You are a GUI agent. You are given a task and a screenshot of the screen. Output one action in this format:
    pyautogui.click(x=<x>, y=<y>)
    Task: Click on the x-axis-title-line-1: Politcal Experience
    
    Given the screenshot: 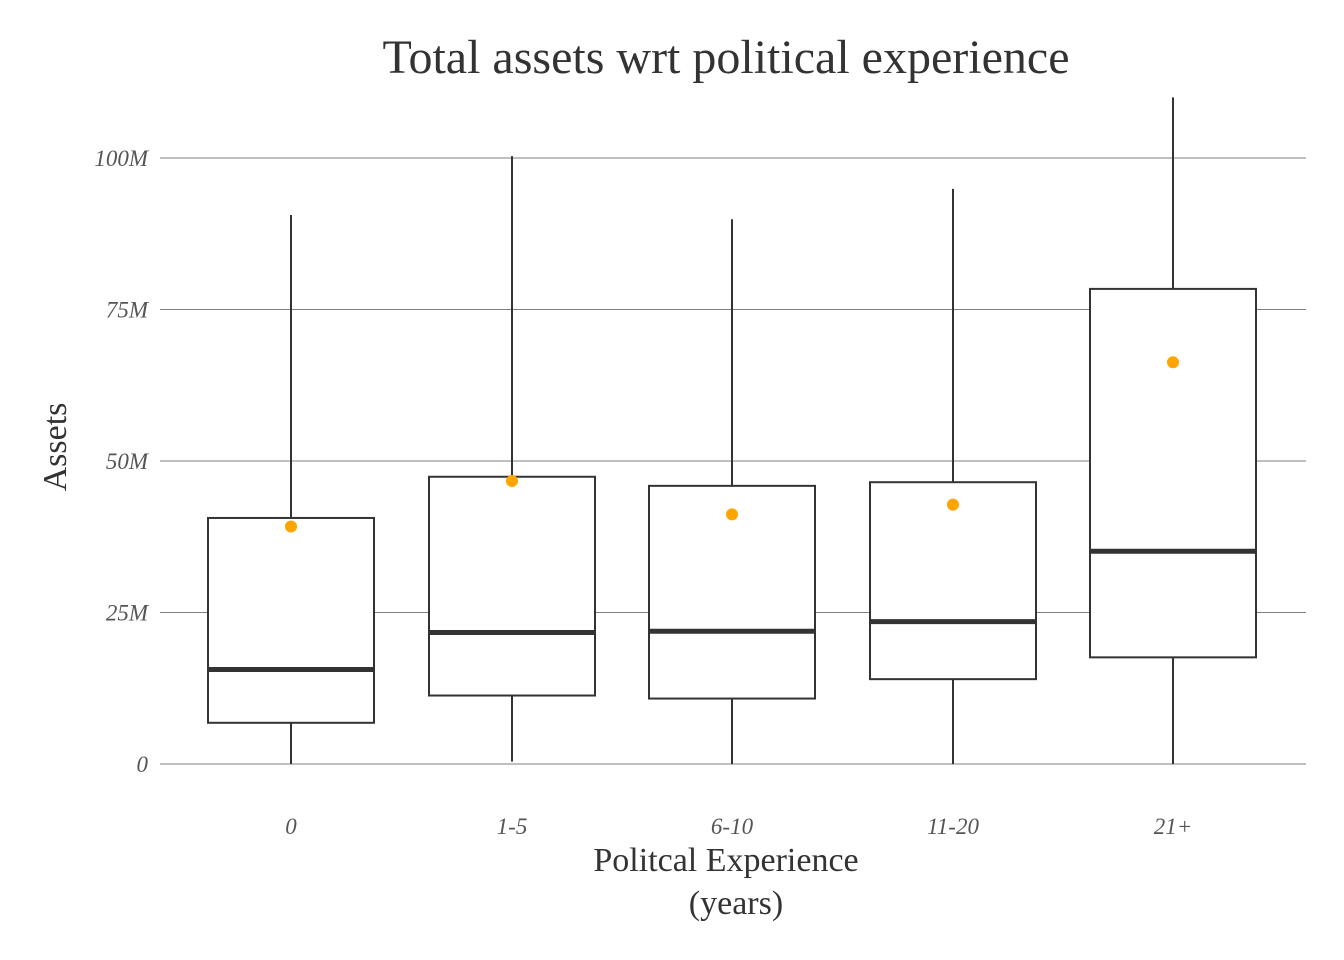 What is the action you would take?
    pyautogui.click(x=725, y=860)
    